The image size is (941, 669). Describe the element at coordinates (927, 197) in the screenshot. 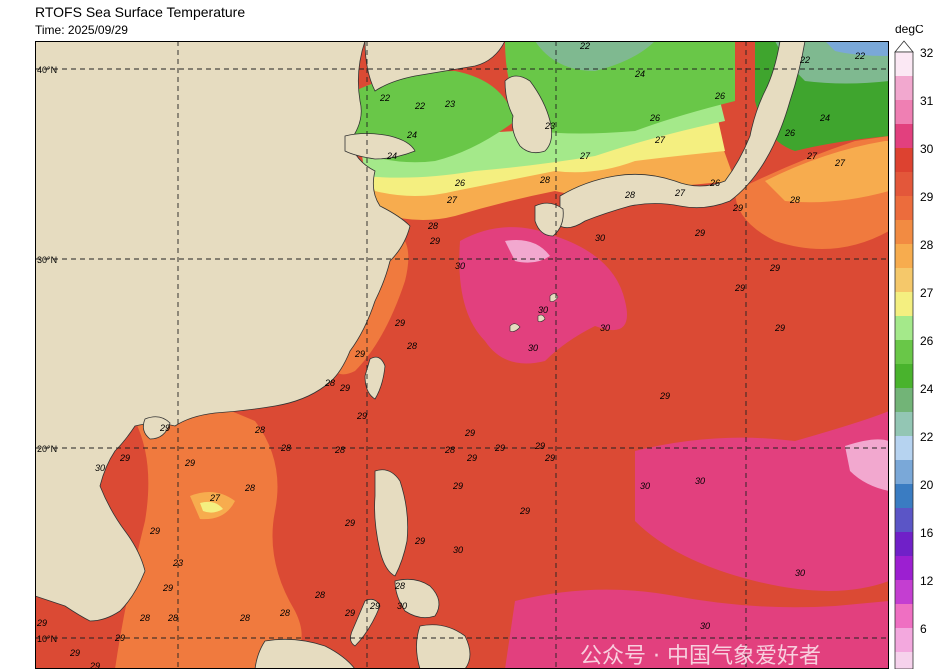

I see `cb-tick-29: 29` at that location.